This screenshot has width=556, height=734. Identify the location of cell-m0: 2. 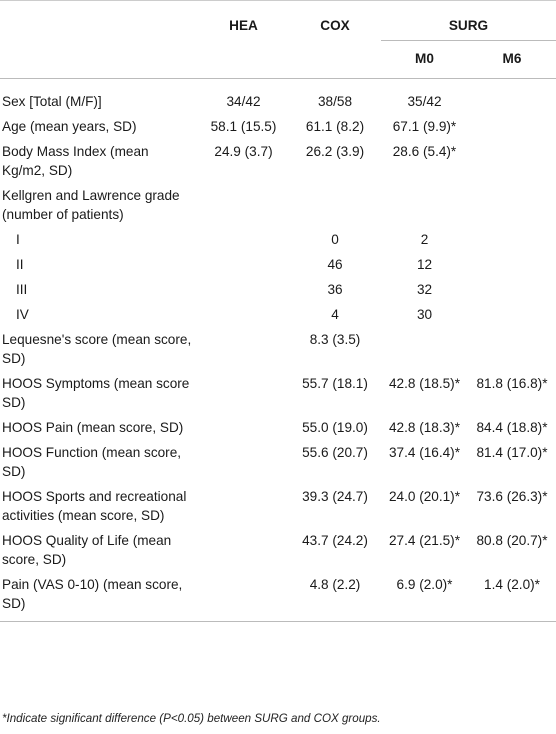
(424, 239).